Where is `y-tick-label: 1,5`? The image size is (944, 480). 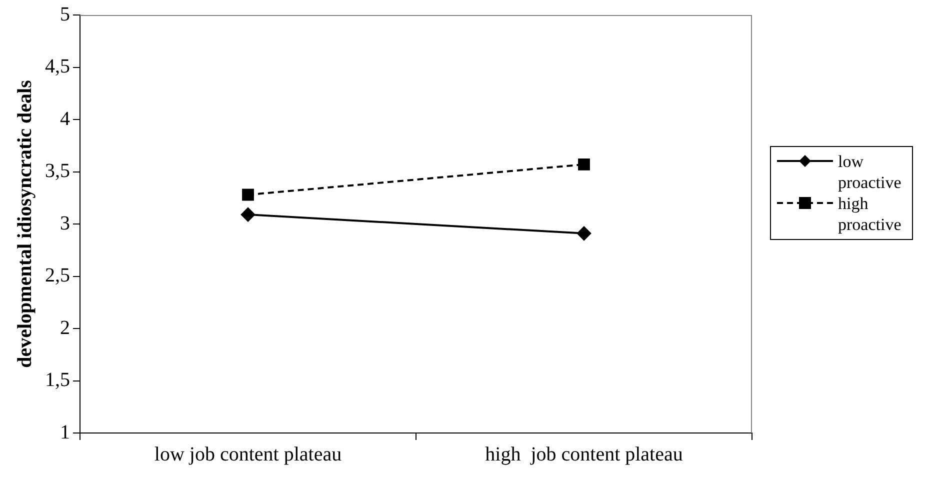
y-tick-label: 1,5 is located at coordinates (57, 380).